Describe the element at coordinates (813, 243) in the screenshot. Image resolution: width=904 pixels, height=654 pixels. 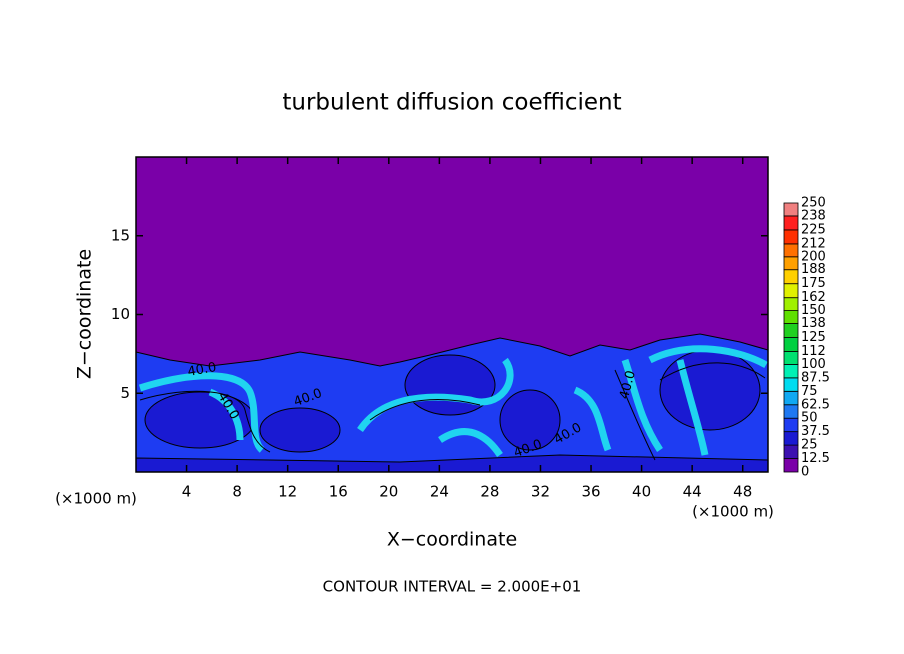
I see `colorbar-label: 212` at that location.